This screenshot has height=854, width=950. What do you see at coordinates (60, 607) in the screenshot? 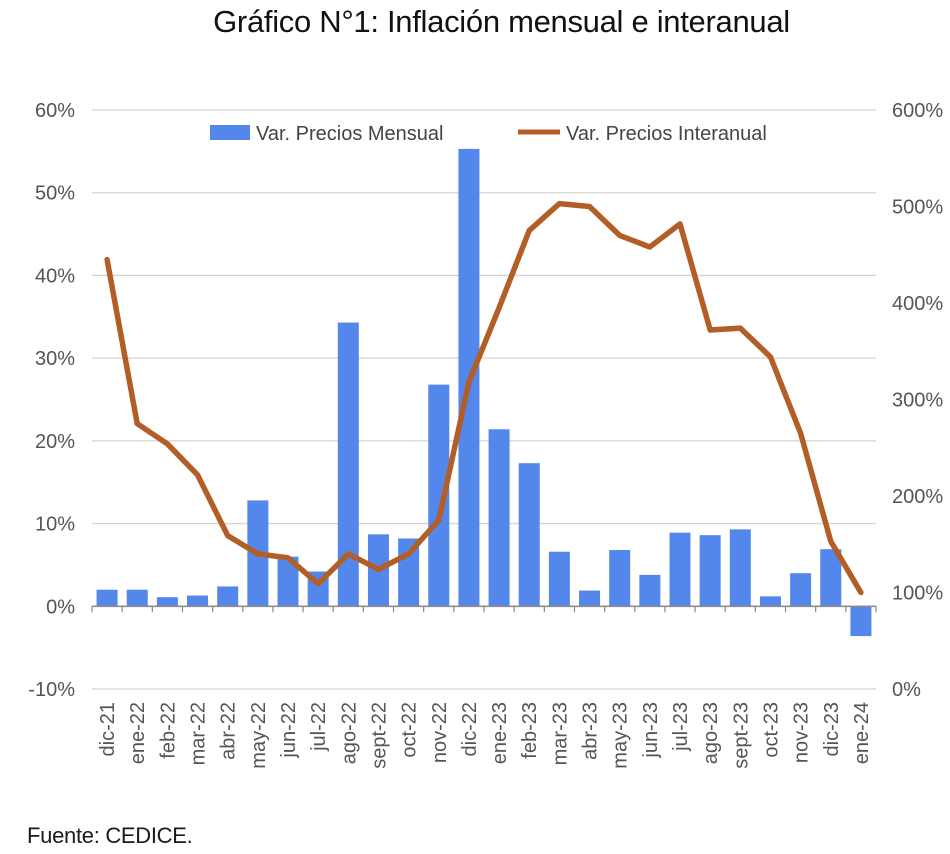
I see `left-tick-label: 0%` at bounding box center [60, 607].